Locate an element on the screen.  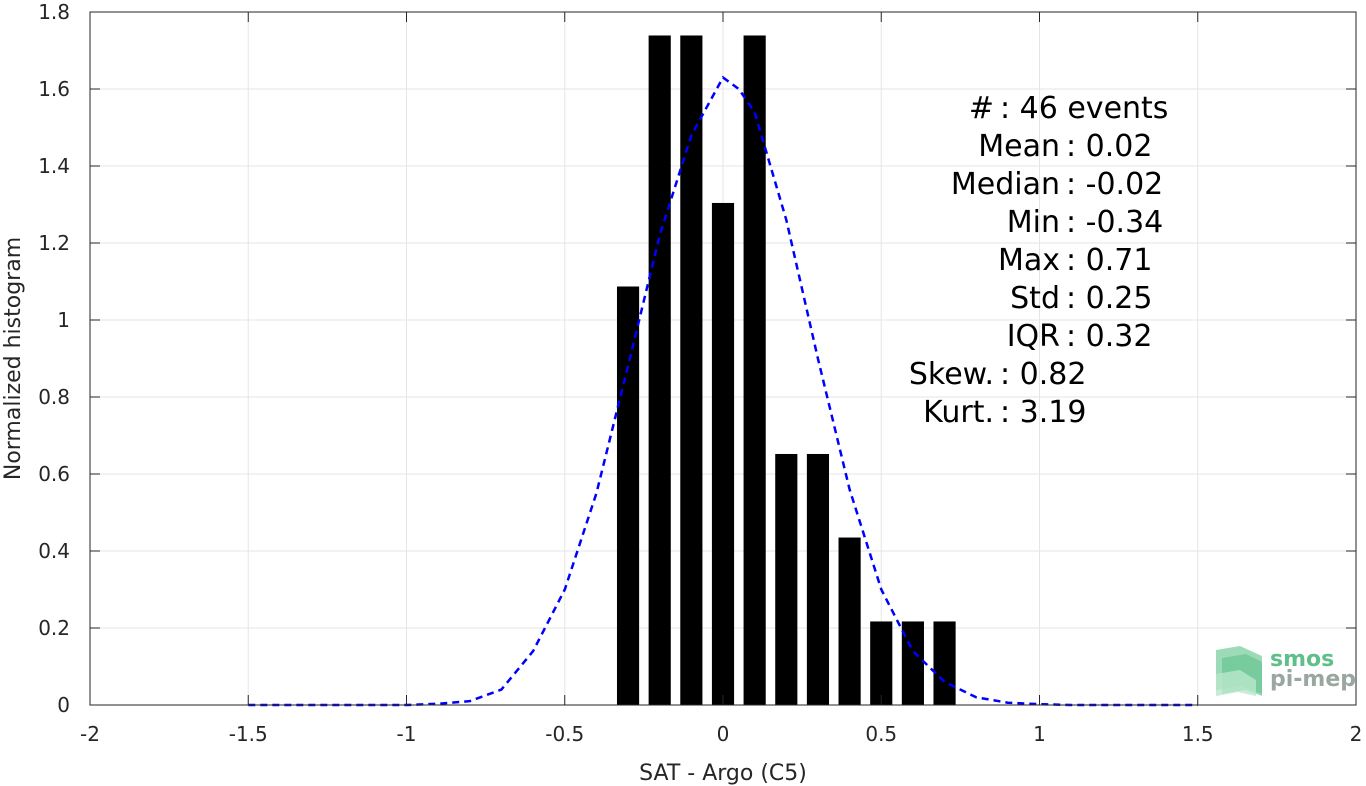
stat-value: : -0.34 is located at coordinates (1114, 222).